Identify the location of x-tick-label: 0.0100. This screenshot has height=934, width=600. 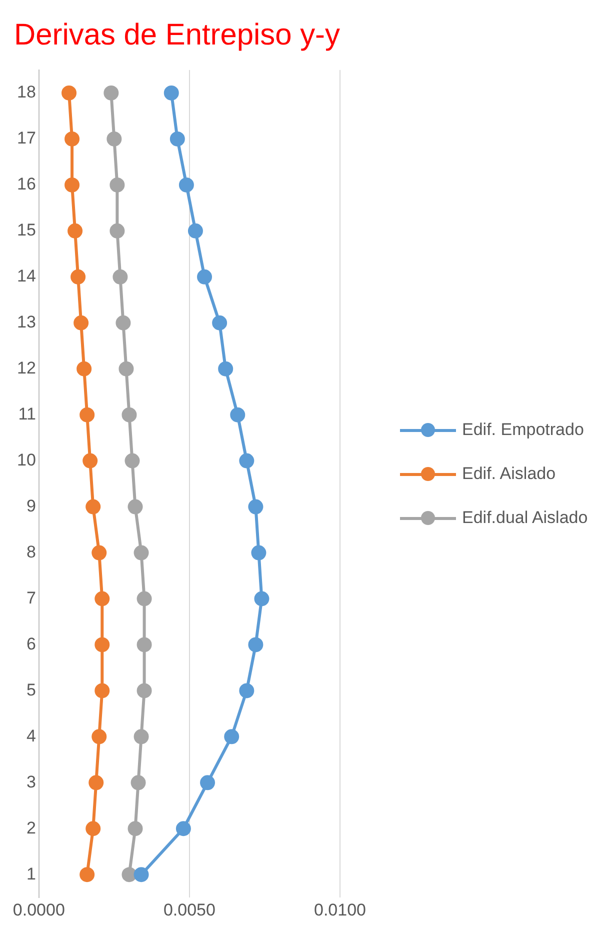
(340, 910).